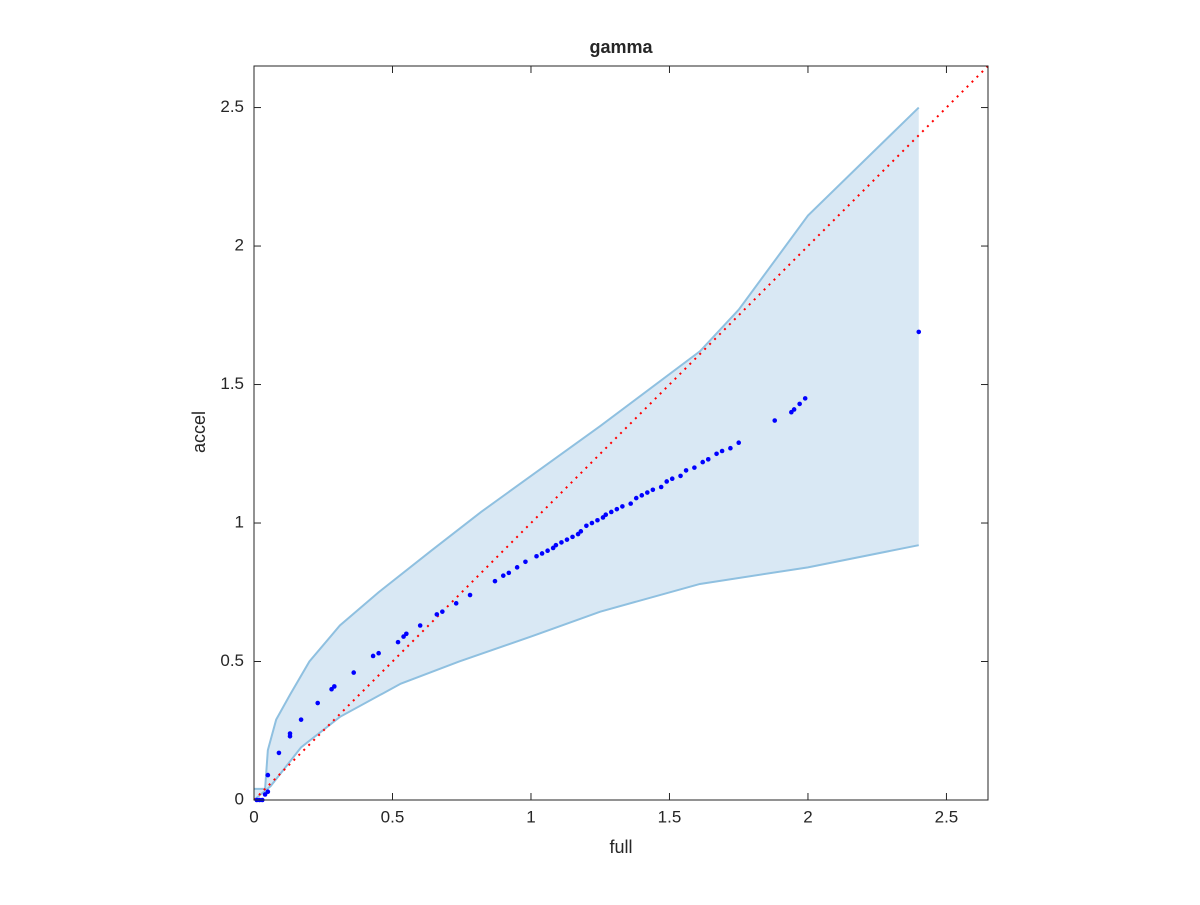 This screenshot has width=1200, height=905. Describe the element at coordinates (239, 522) in the screenshot. I see `y-tick-label: 1` at that location.